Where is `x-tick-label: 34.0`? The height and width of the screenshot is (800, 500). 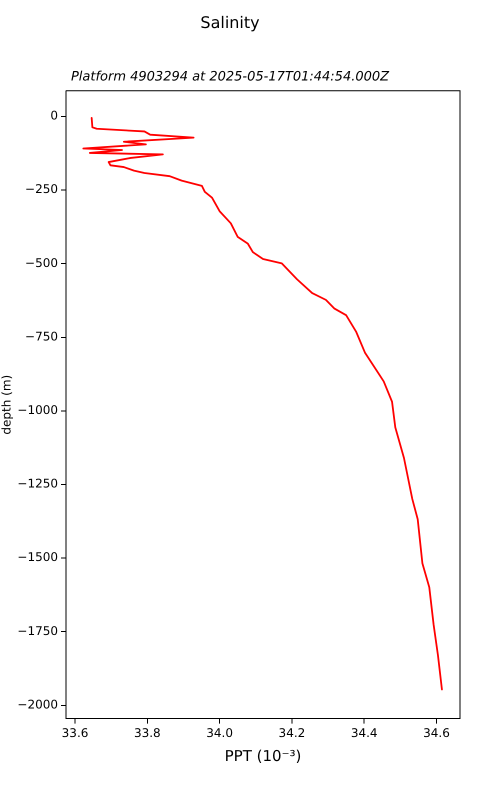 x-tick-label: 34.0 is located at coordinates (219, 733).